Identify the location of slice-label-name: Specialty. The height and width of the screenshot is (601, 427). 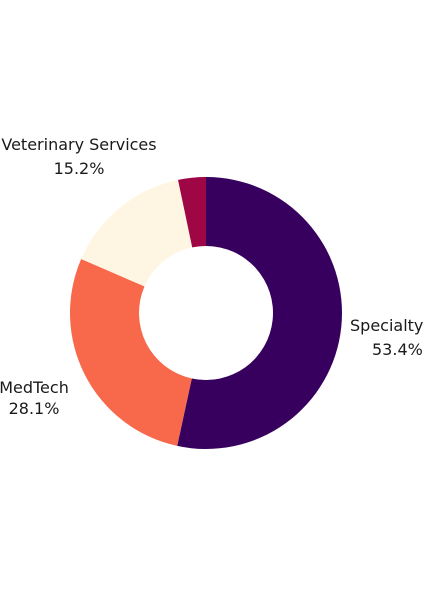
(386, 325).